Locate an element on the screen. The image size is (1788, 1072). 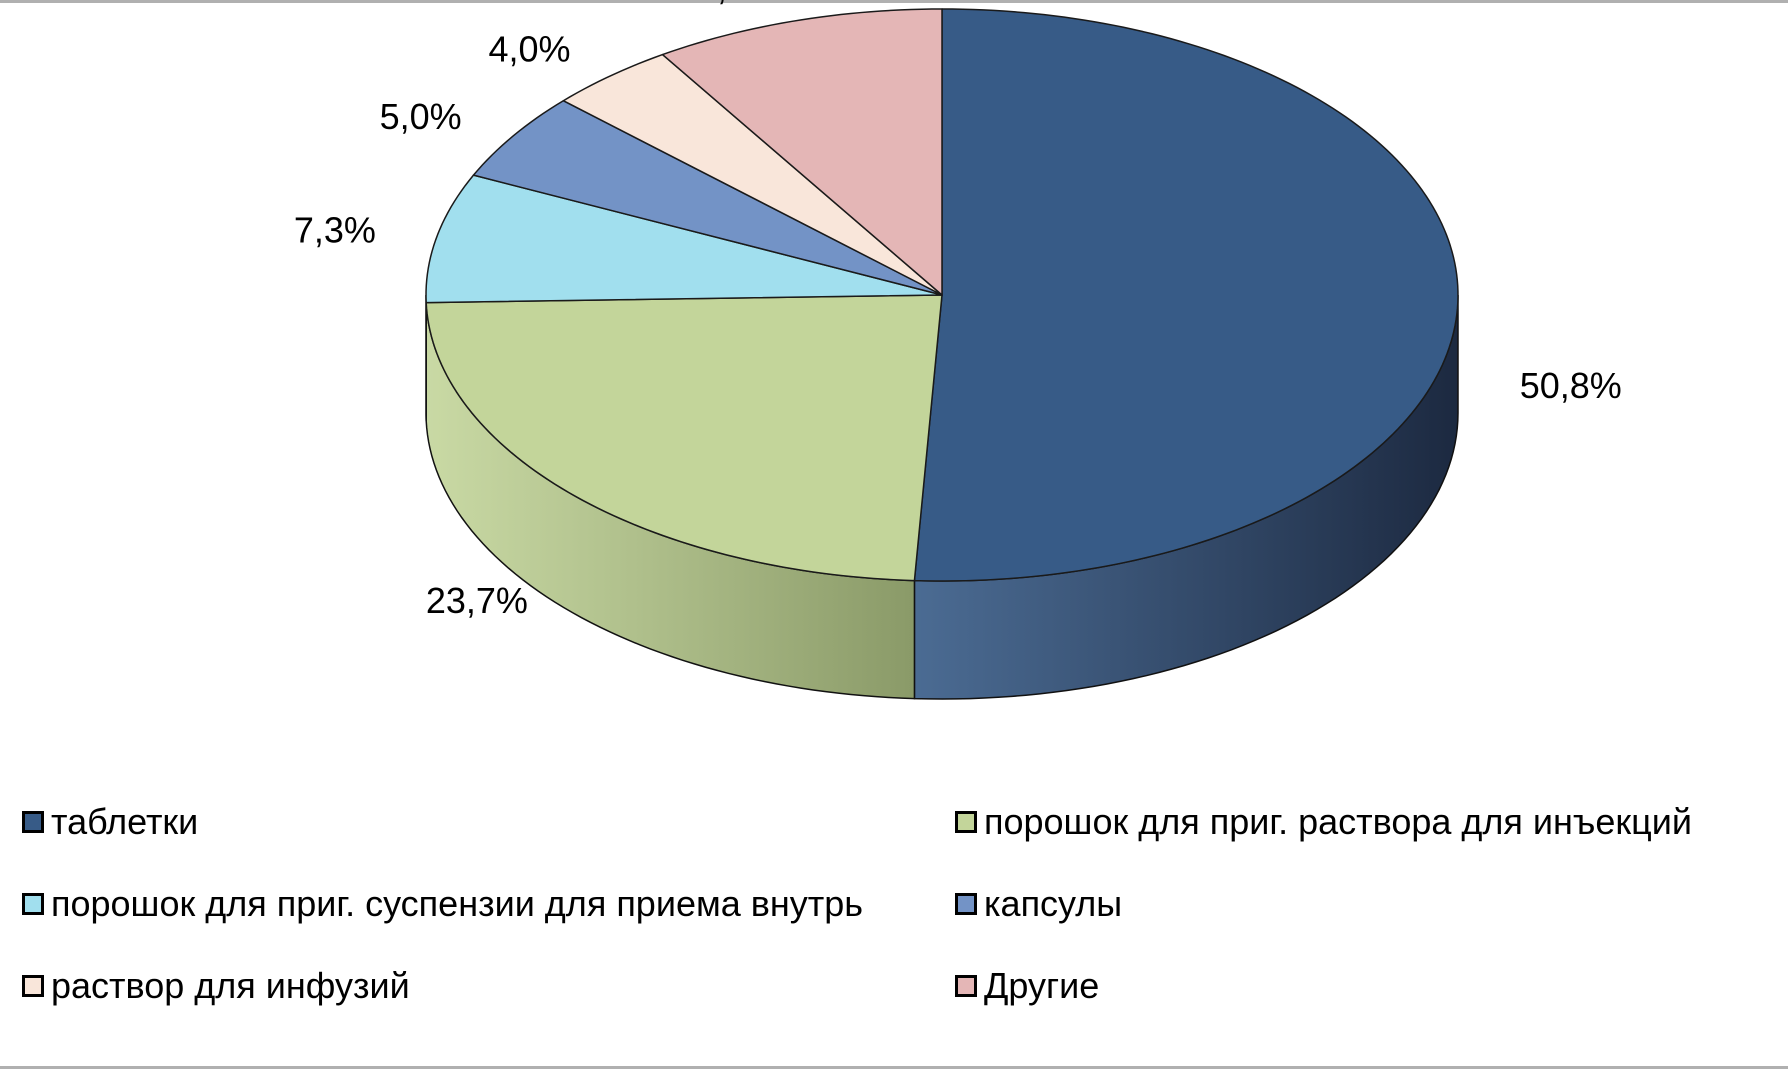
data-label-раствор-для-инфузий: 4,0% is located at coordinates (529, 49).